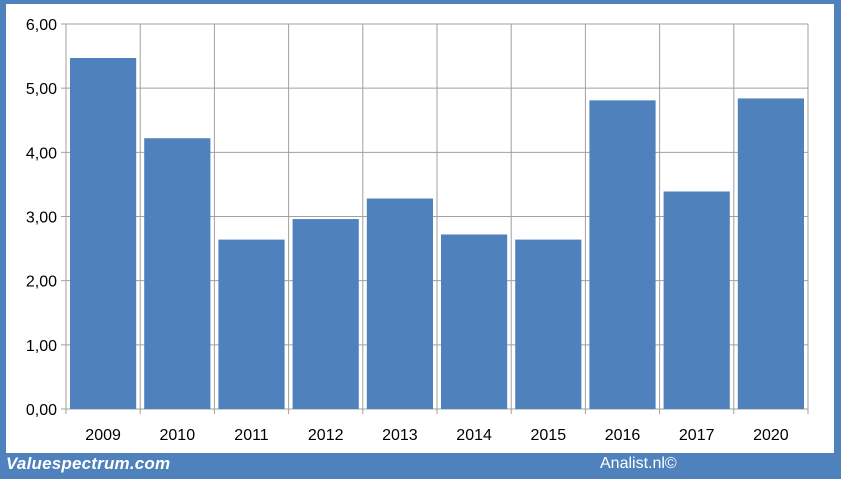 The image size is (841, 479). Describe the element at coordinates (177, 273) in the screenshot. I see `bar-2010` at that location.